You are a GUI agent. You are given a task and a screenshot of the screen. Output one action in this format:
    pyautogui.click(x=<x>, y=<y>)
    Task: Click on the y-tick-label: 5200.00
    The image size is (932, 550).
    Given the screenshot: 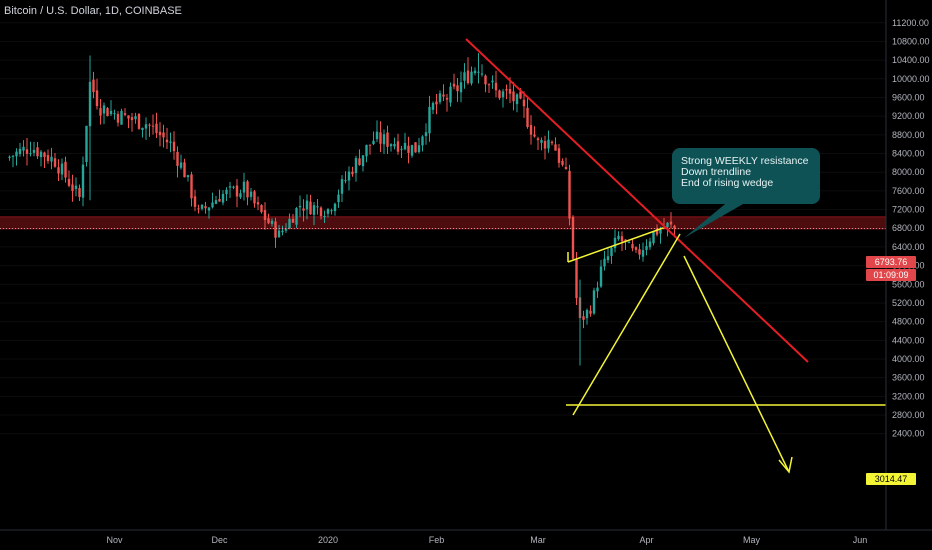 What is the action you would take?
    pyautogui.click(x=908, y=303)
    